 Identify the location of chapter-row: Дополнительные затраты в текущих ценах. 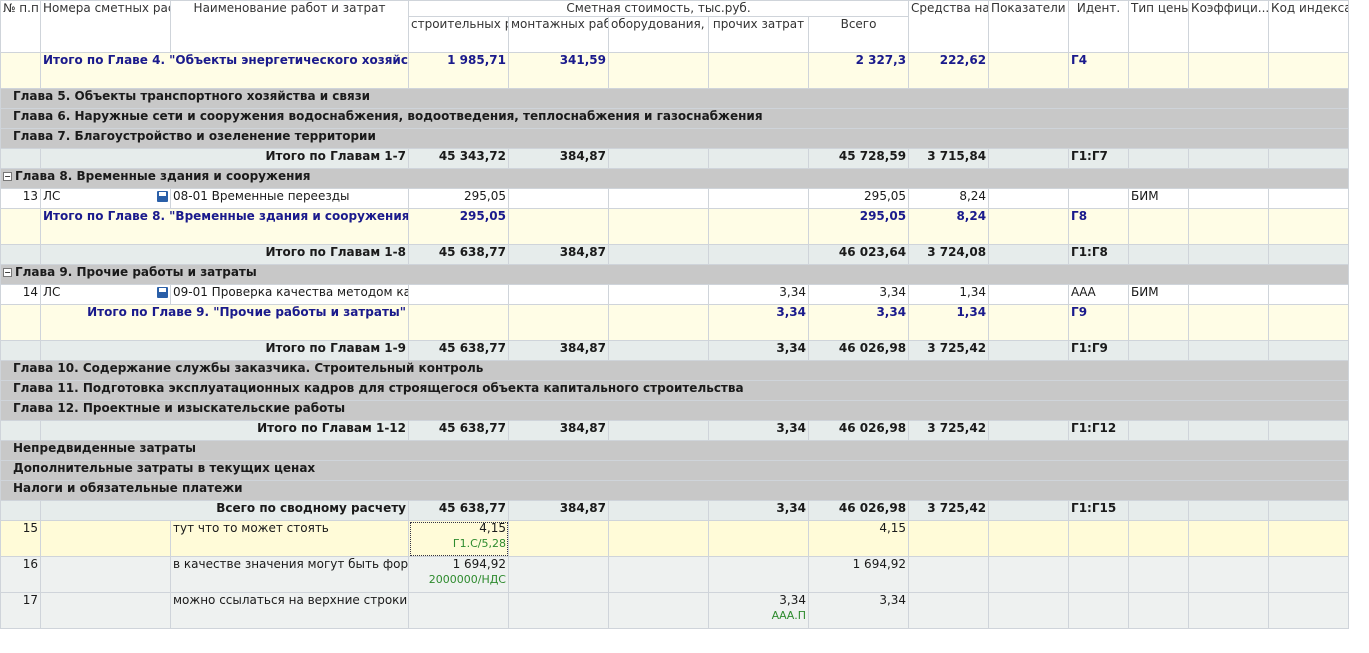
(675, 470).